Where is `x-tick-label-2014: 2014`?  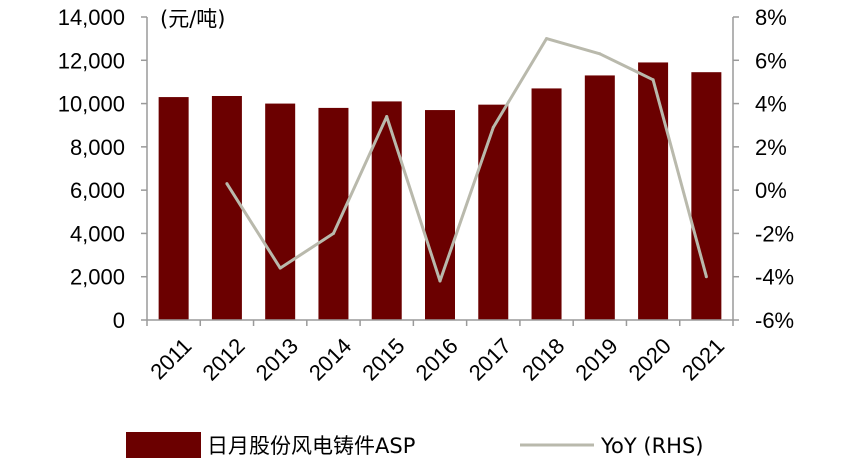
x-tick-label-2014: 2014 is located at coordinates (330, 359).